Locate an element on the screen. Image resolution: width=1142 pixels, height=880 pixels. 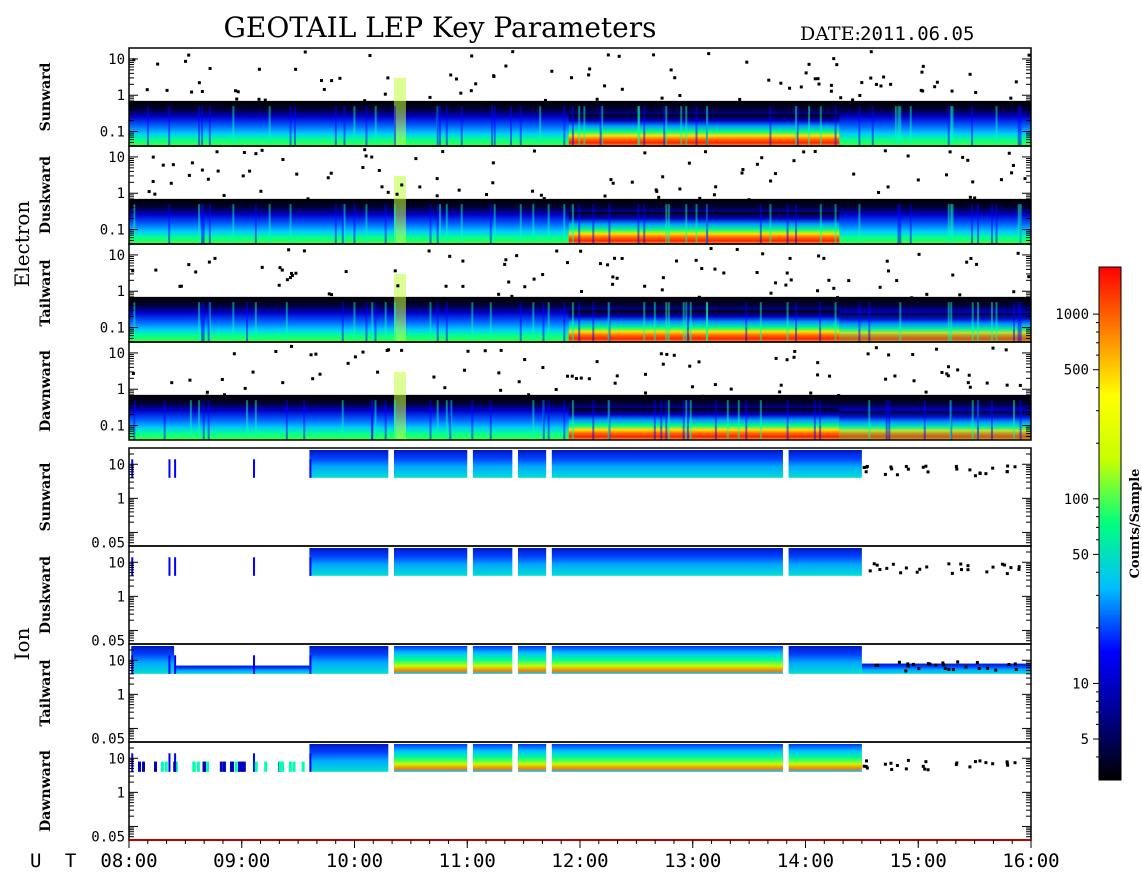
y-tick-label: 10 is located at coordinates (116, 158).